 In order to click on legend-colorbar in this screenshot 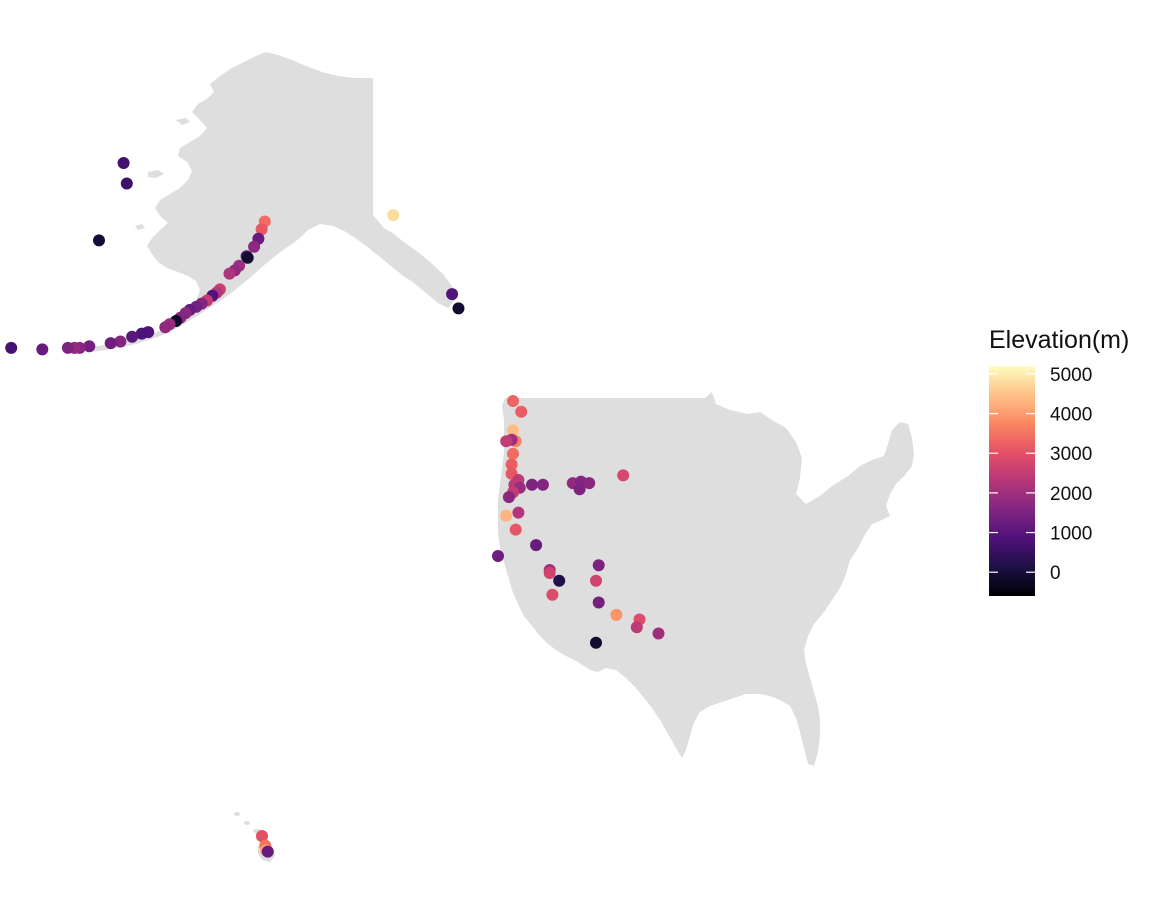, I will do `click(1012, 481)`.